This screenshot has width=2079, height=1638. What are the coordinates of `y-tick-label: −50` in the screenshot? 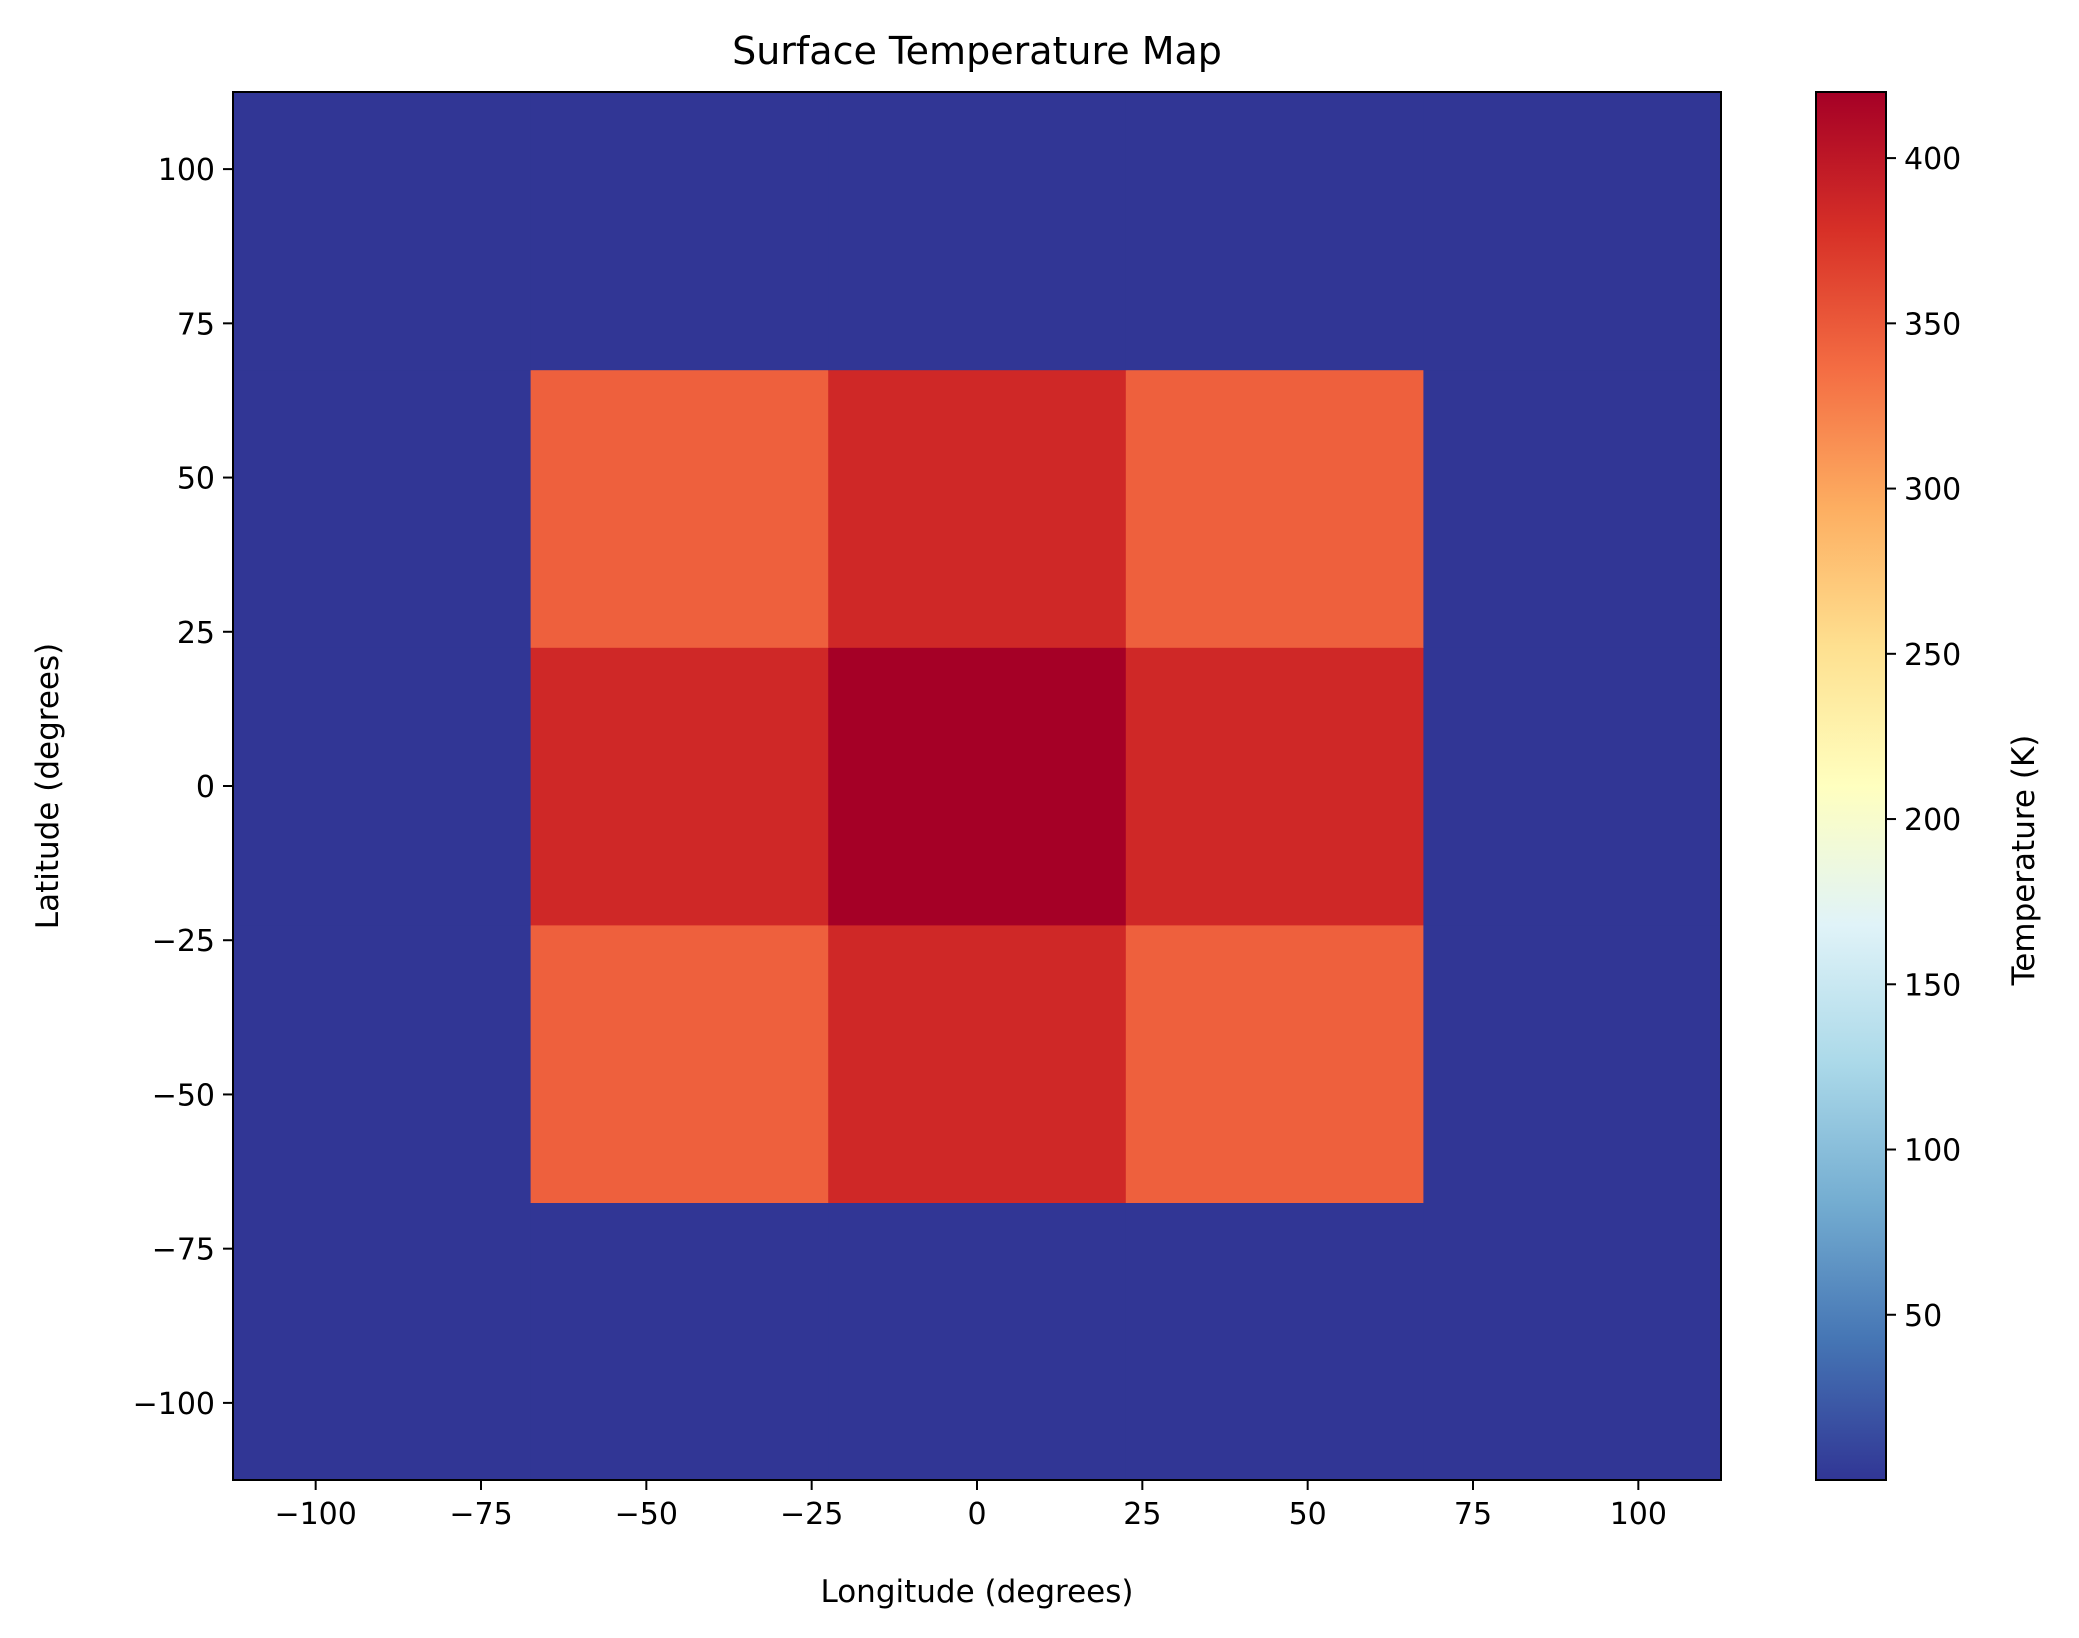 It's located at (183, 1095).